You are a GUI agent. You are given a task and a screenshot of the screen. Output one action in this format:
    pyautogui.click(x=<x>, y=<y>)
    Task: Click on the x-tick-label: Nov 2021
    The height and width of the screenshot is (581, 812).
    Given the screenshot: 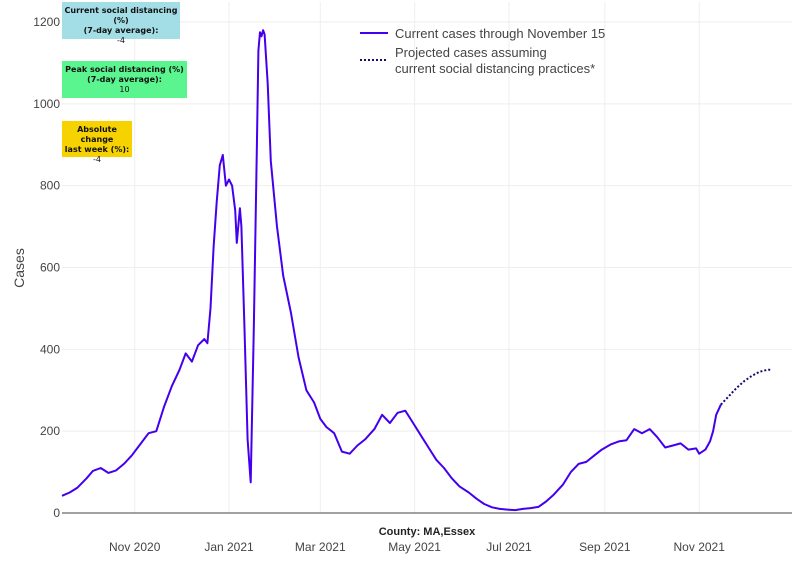 What is the action you would take?
    pyautogui.click(x=700, y=547)
    